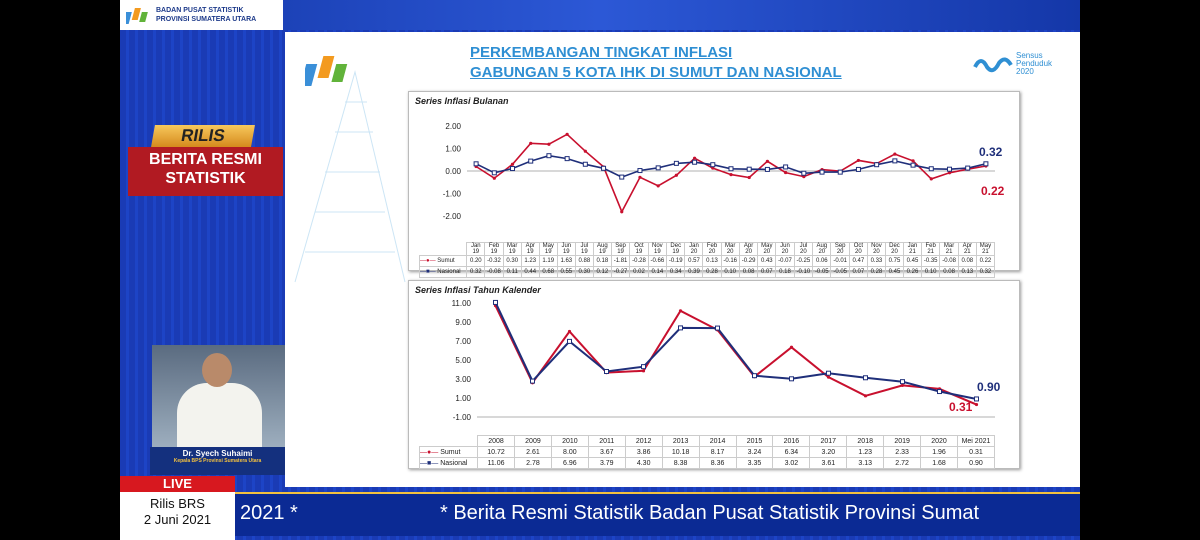  I want to click on table-cell: 3.61, so click(828, 463).